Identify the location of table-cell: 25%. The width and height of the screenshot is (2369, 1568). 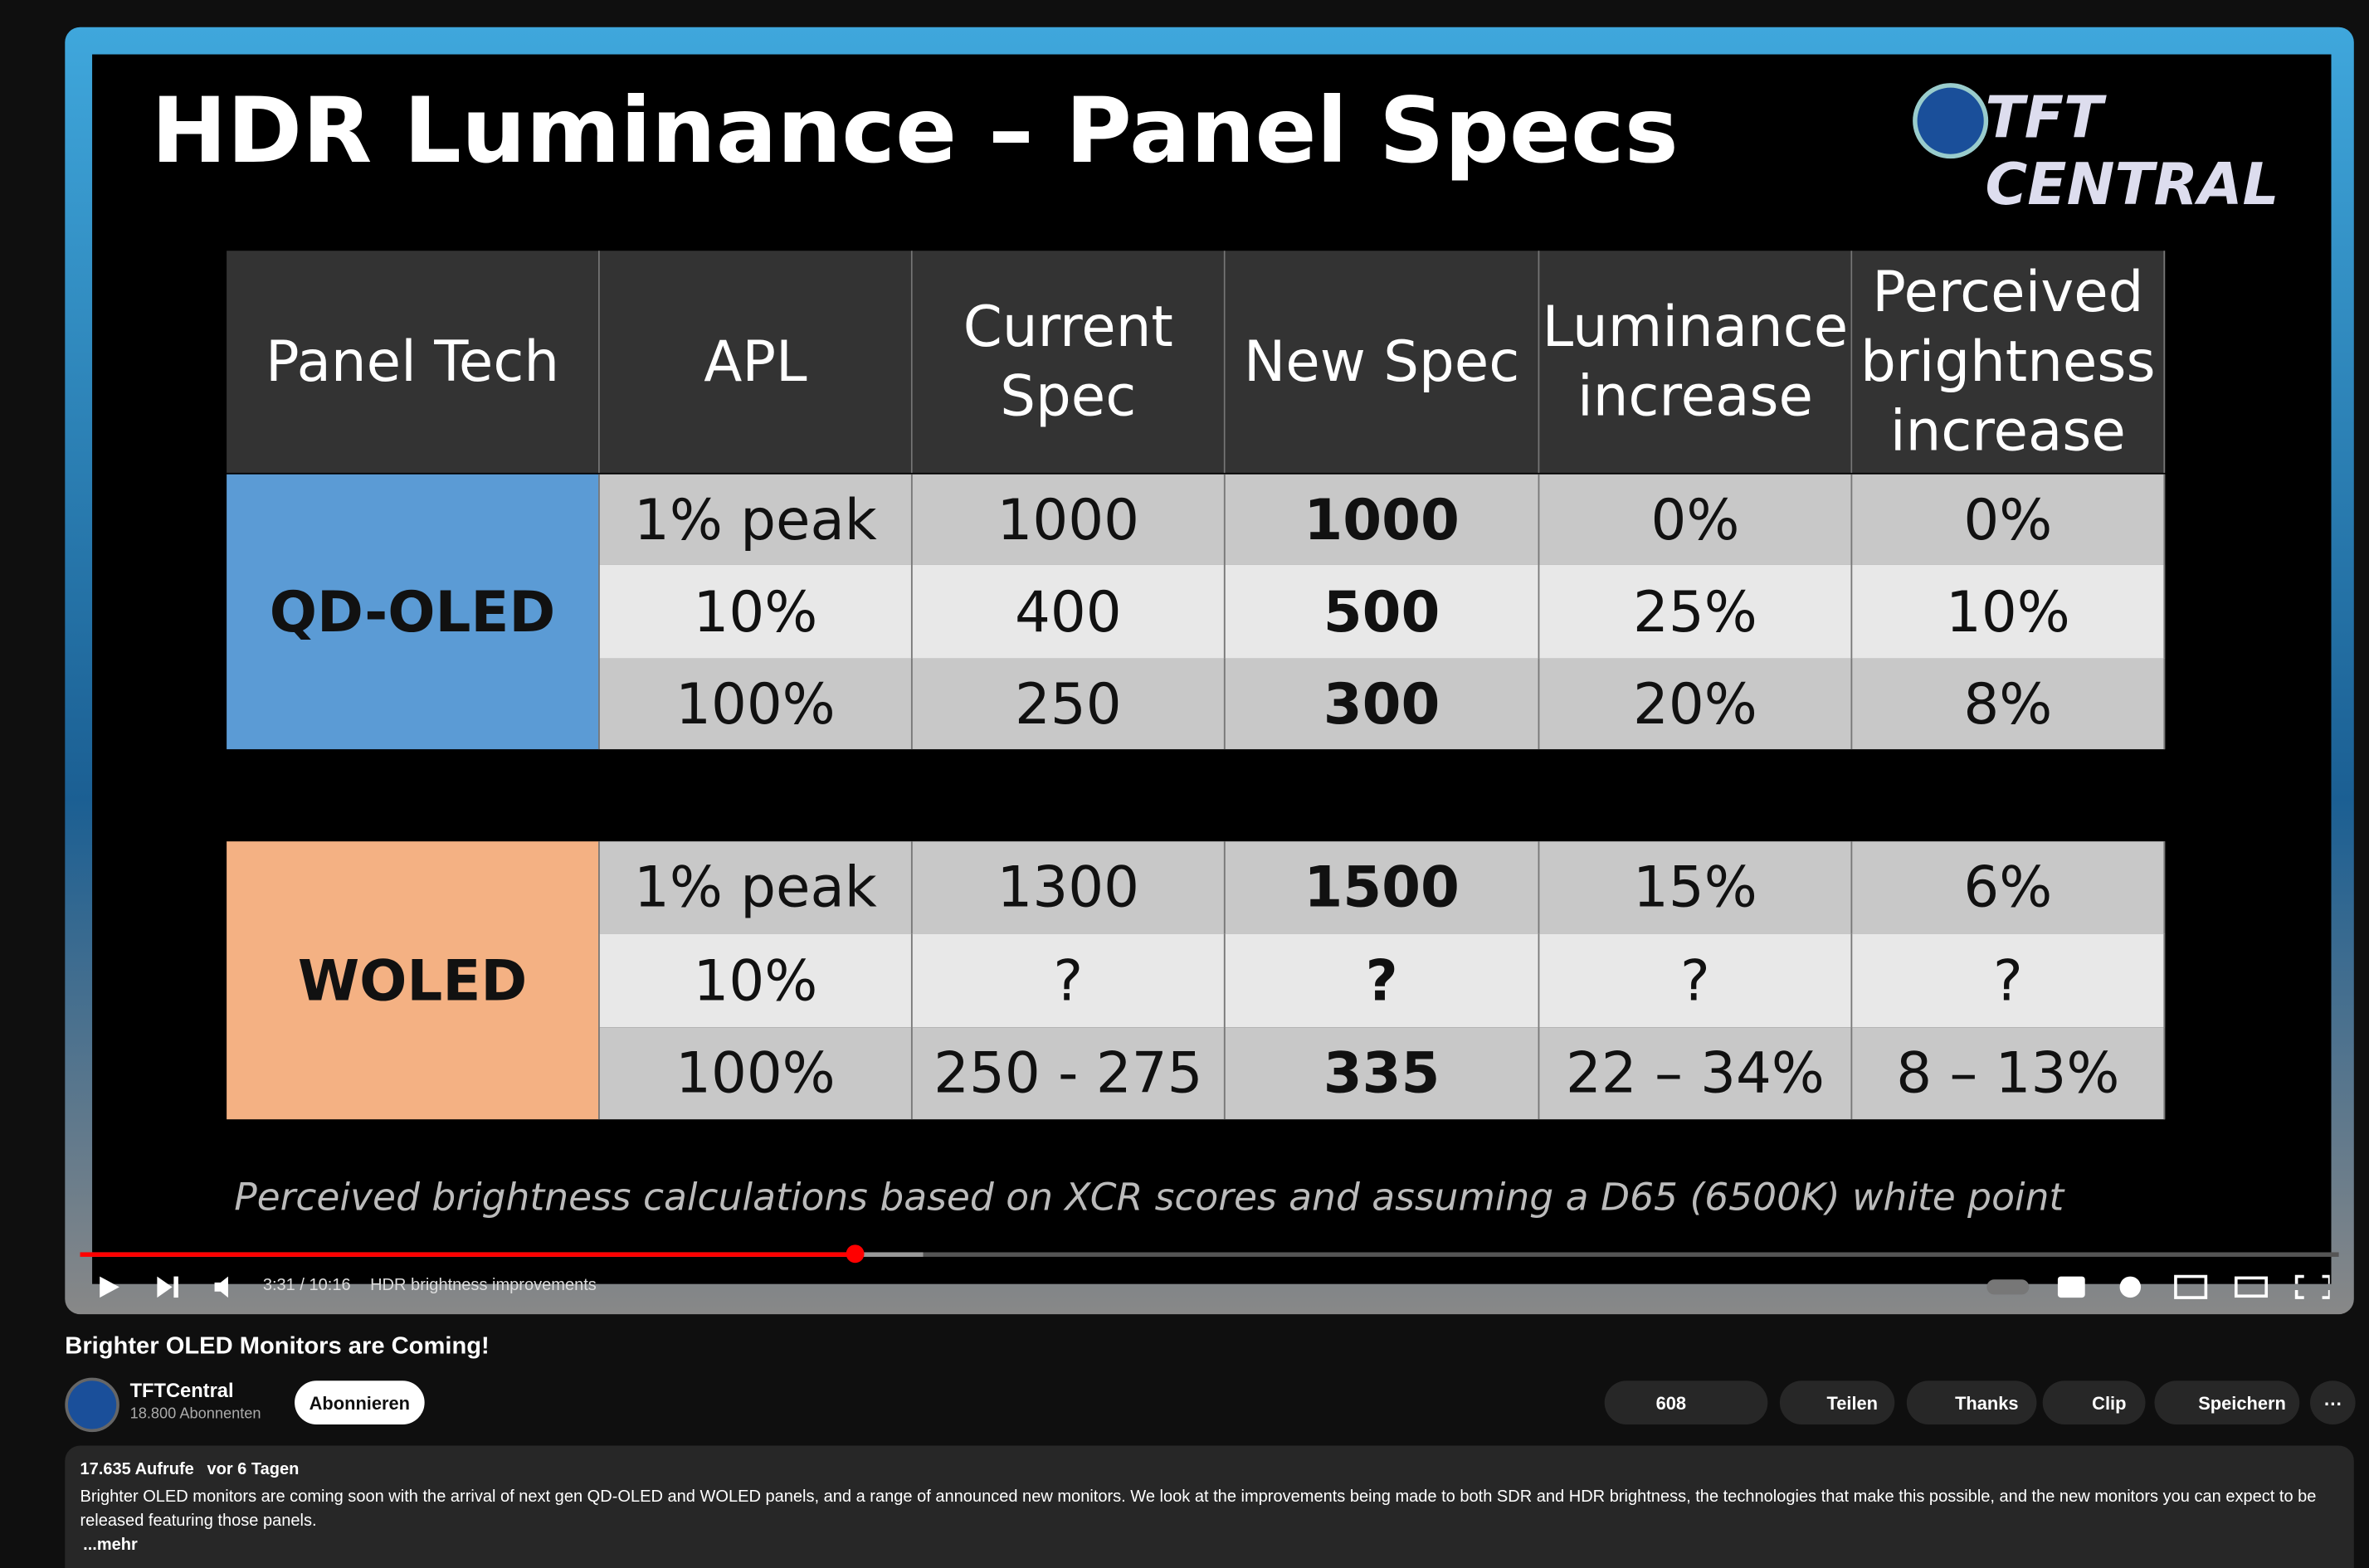
(1696, 611).